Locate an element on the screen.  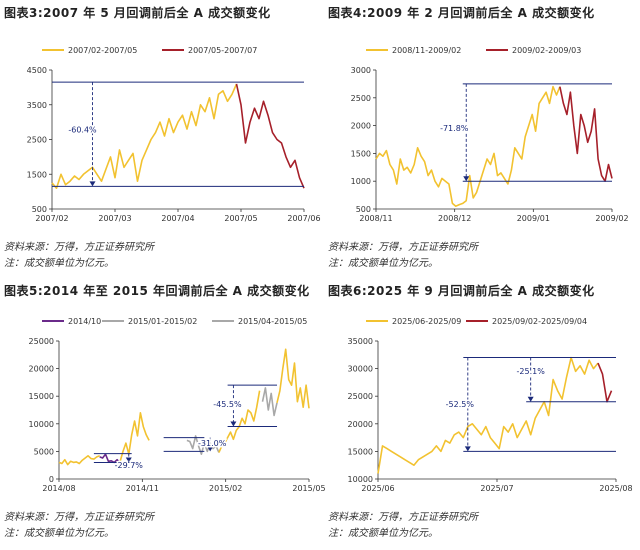
x-tick-label: 2009/01 is located at coordinates (533, 218).